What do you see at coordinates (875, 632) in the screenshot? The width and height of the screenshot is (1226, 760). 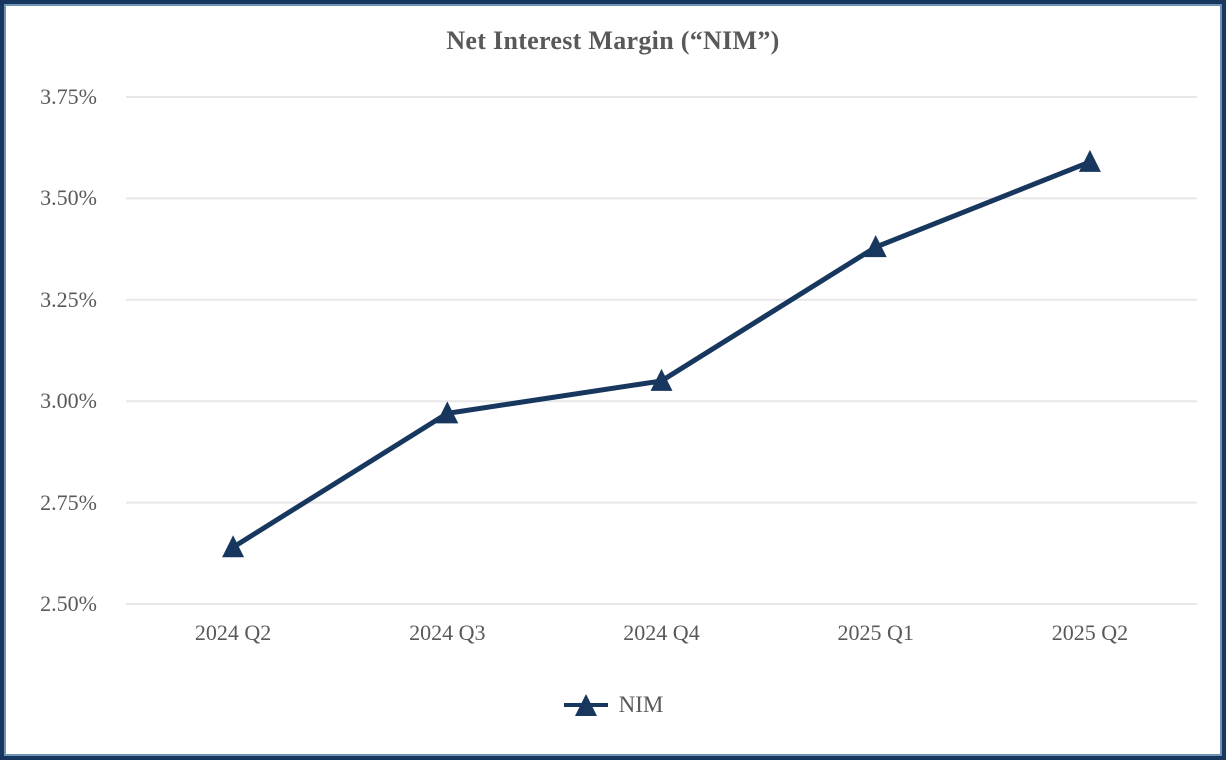 I see `x-axis-tick-label: 2025 Q1` at bounding box center [875, 632].